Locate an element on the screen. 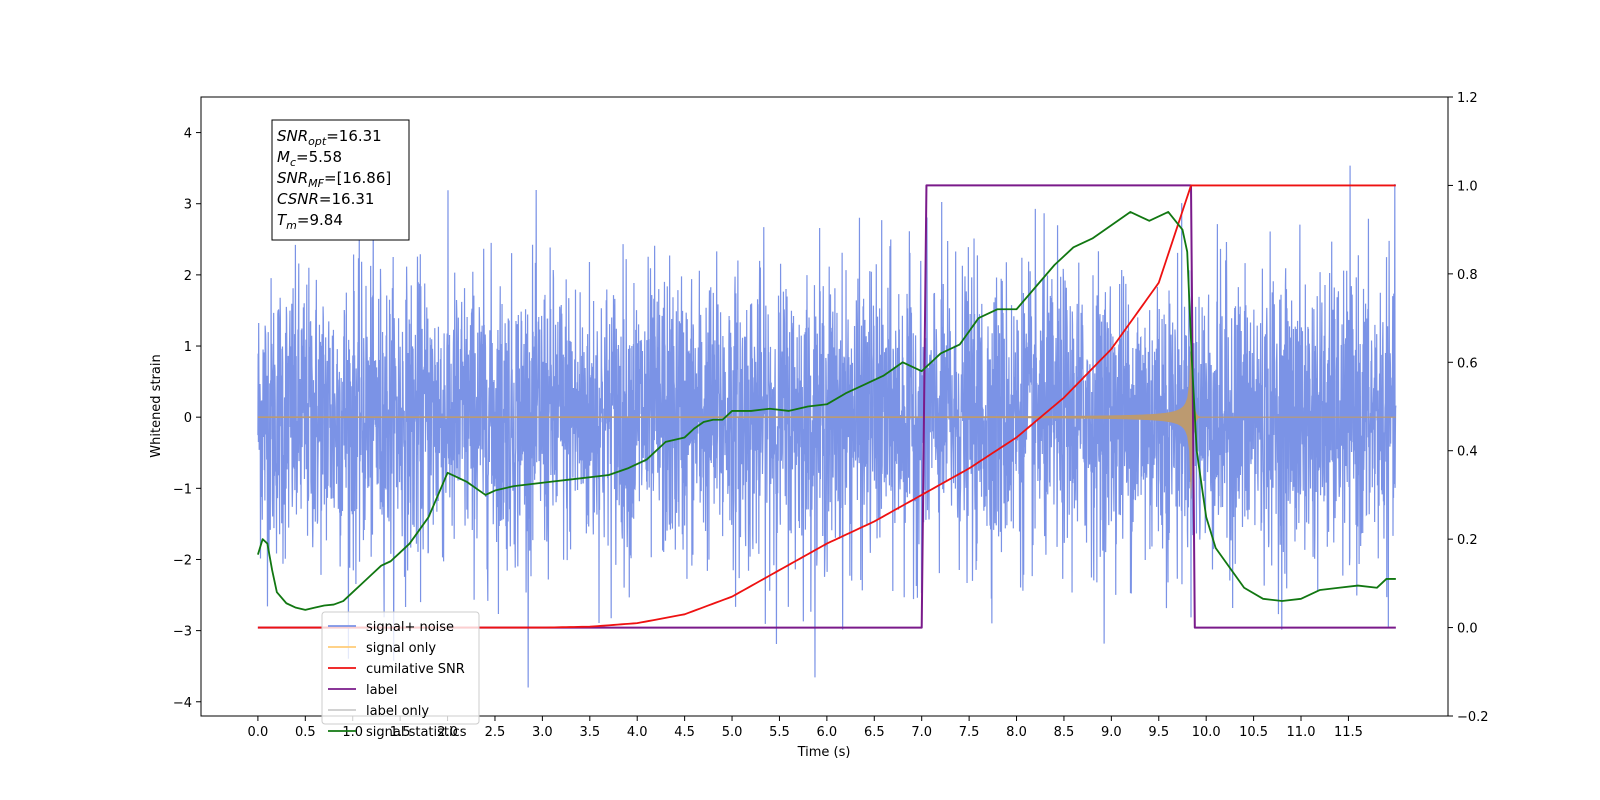 The image size is (1600, 800). info-sub: m is located at coordinates (291, 225).